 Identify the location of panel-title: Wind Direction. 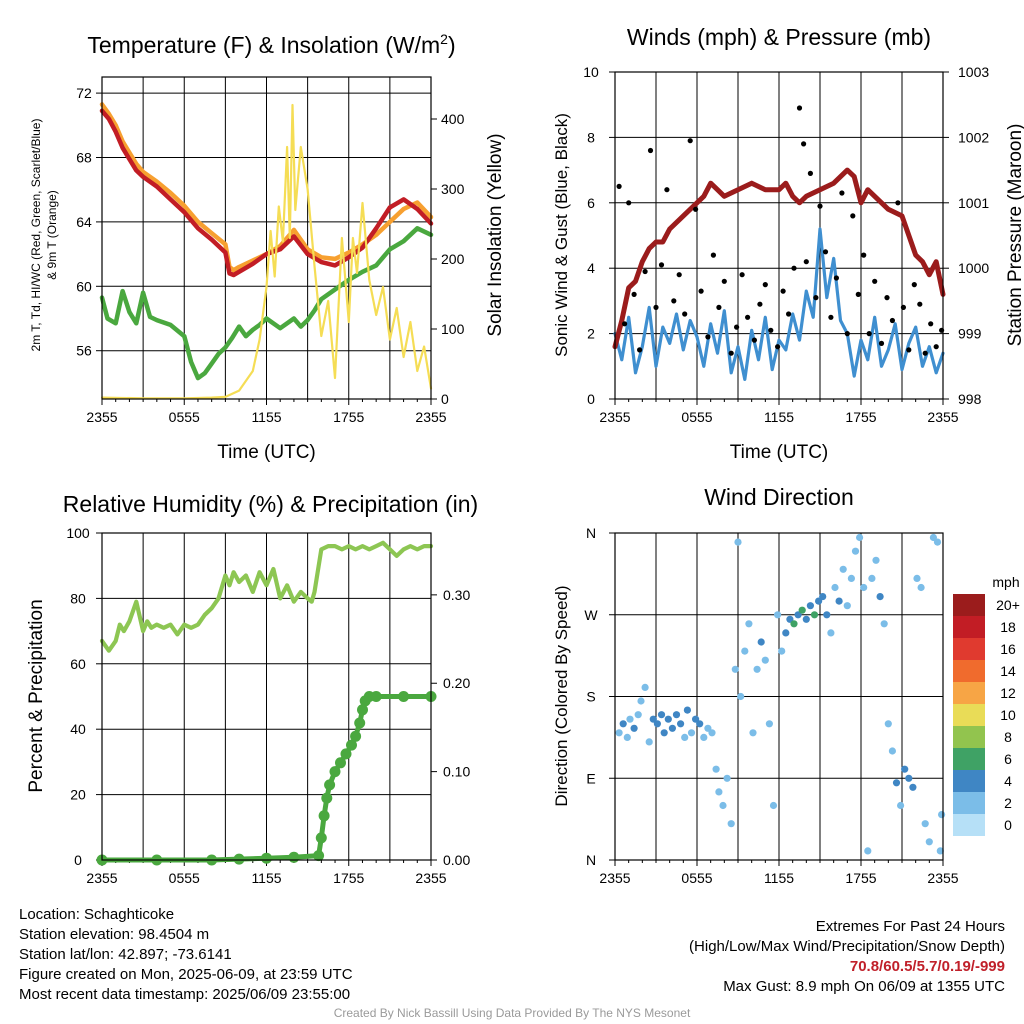
(779, 497).